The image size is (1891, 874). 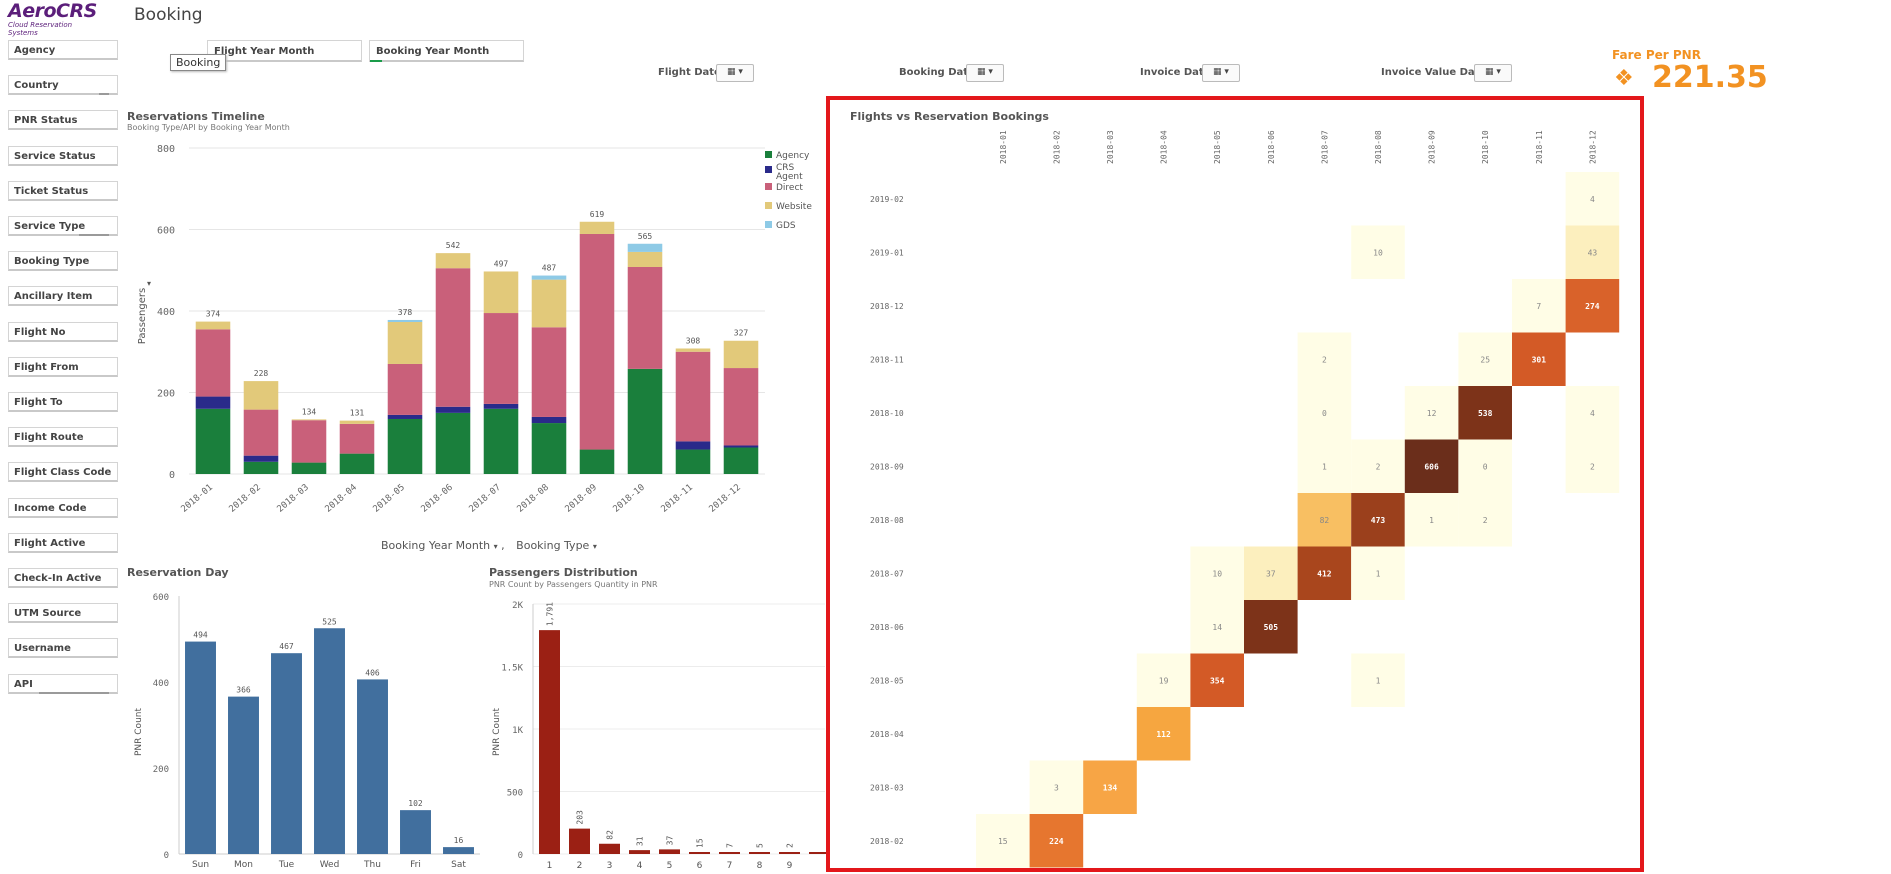 I want to click on x-tick-label: 2018-08, so click(x=1378, y=147).